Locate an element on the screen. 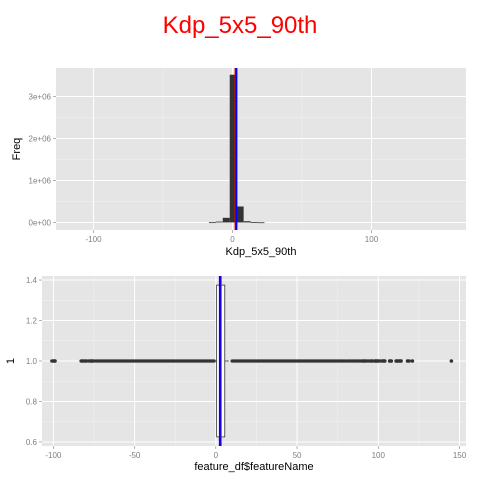 The width and height of the screenshot is (480, 480). histogram-x-tick-label: 0 is located at coordinates (232, 239).